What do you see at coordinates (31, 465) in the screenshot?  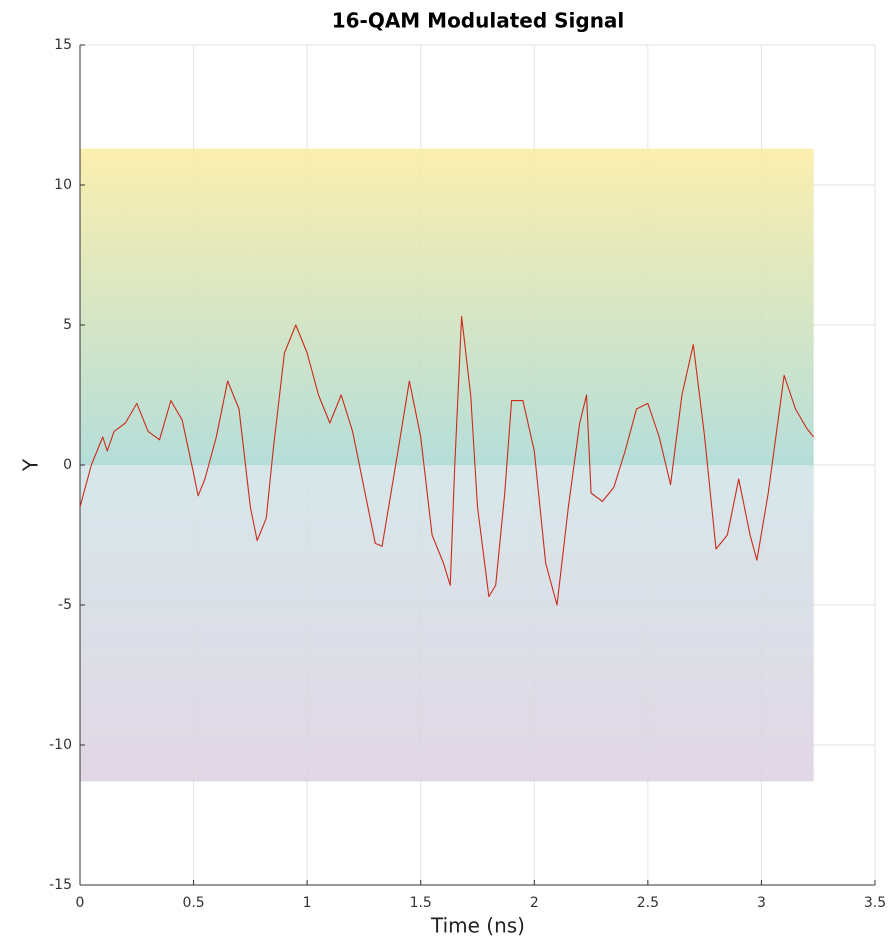 I see `y-axis-label: Y` at bounding box center [31, 465].